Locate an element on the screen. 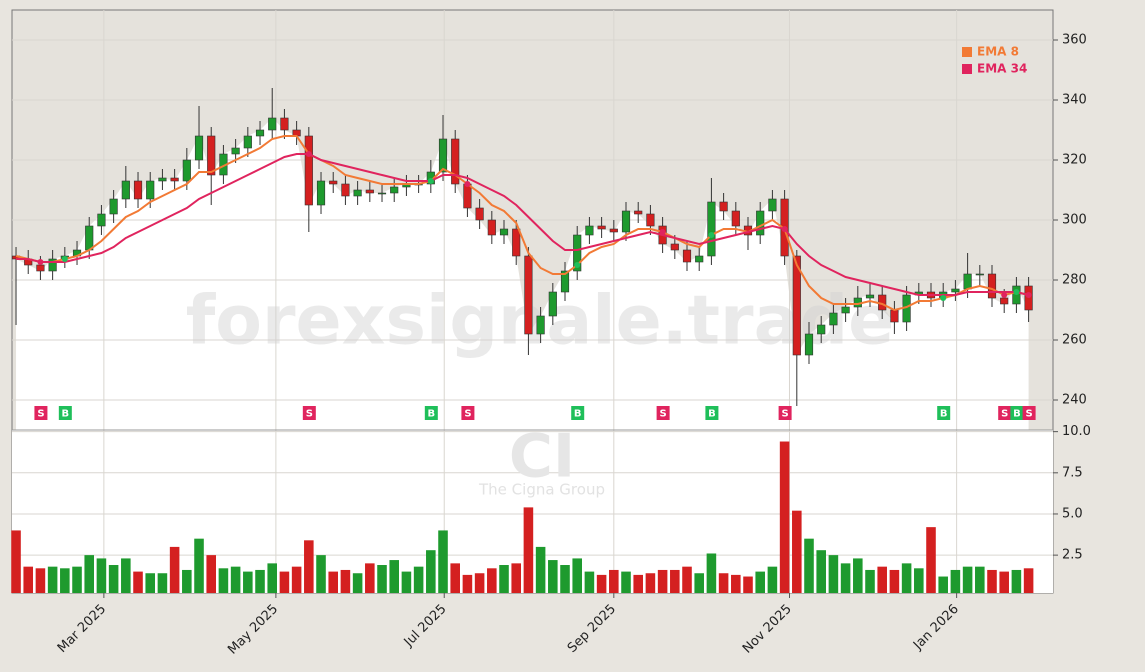 The image size is (1145, 672). volume-tick-label: 2.5 is located at coordinates (1072, 555).